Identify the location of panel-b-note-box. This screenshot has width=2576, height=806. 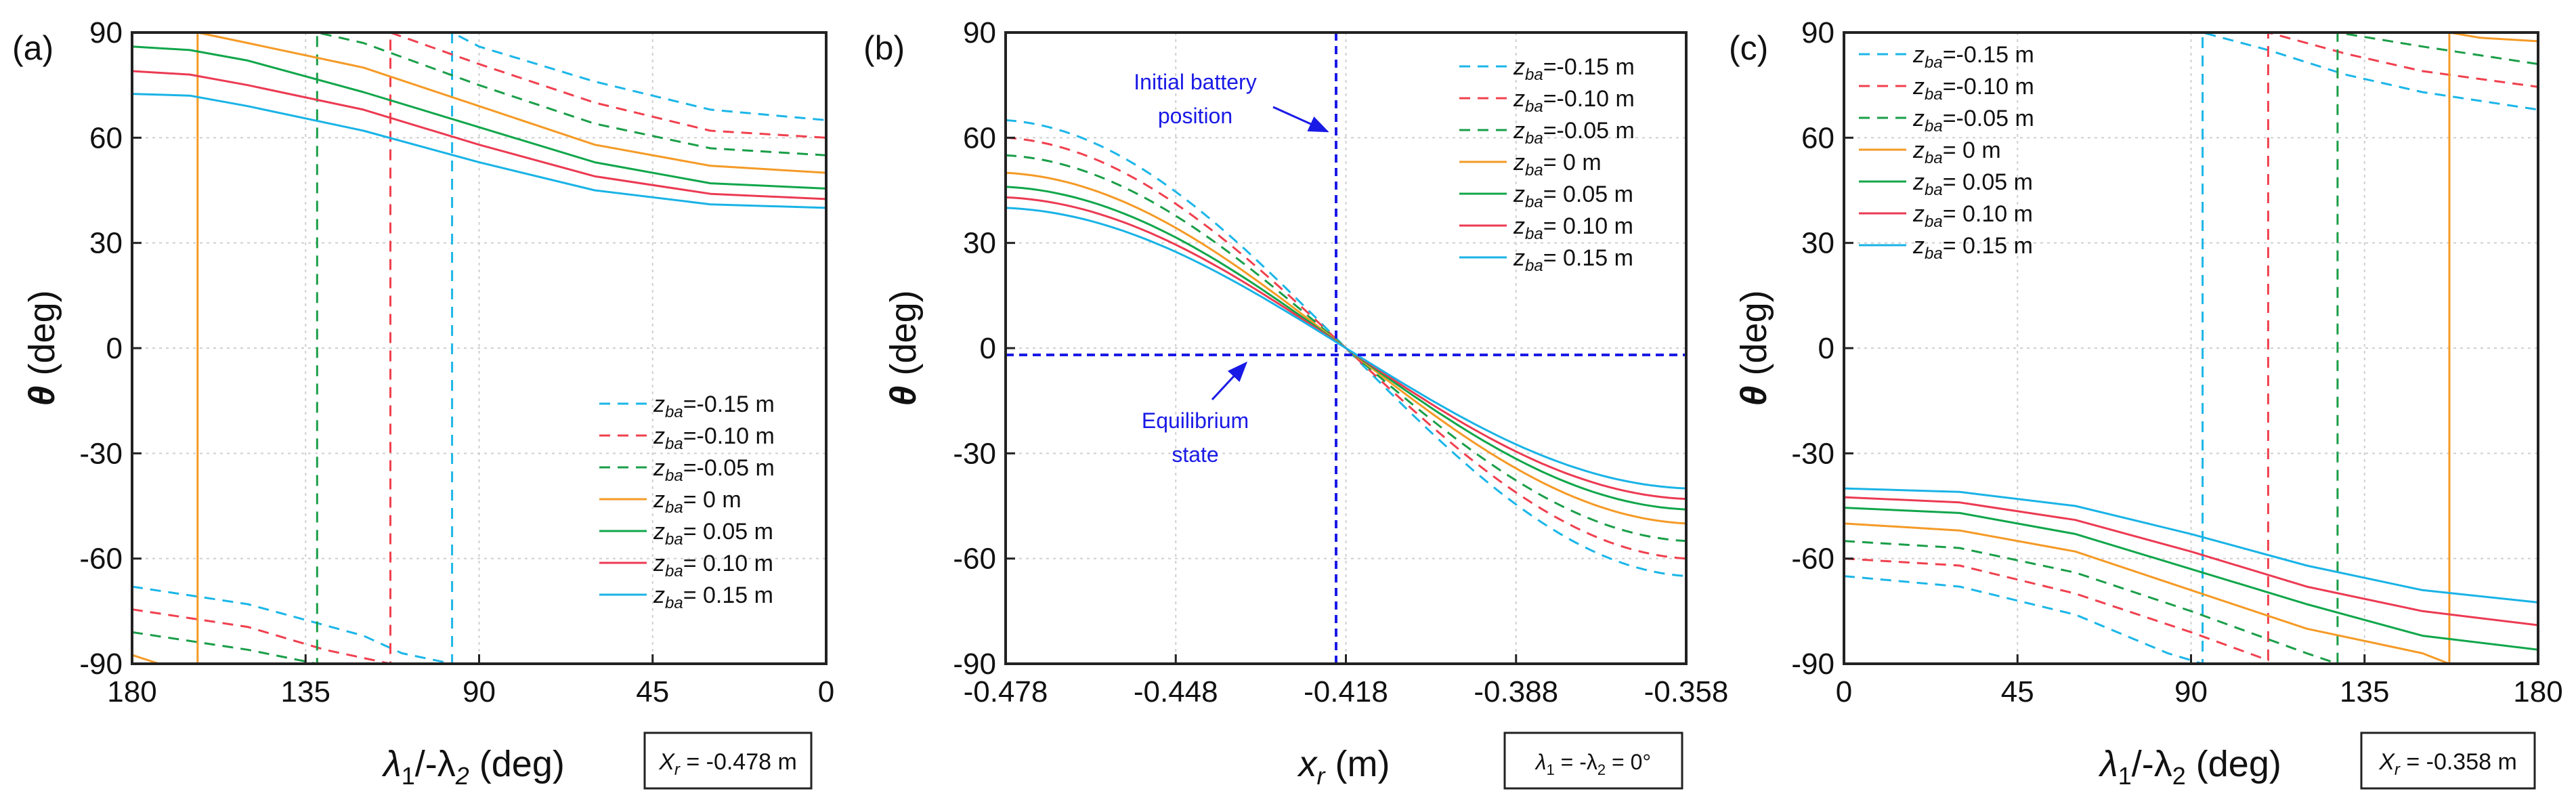
(1593, 760).